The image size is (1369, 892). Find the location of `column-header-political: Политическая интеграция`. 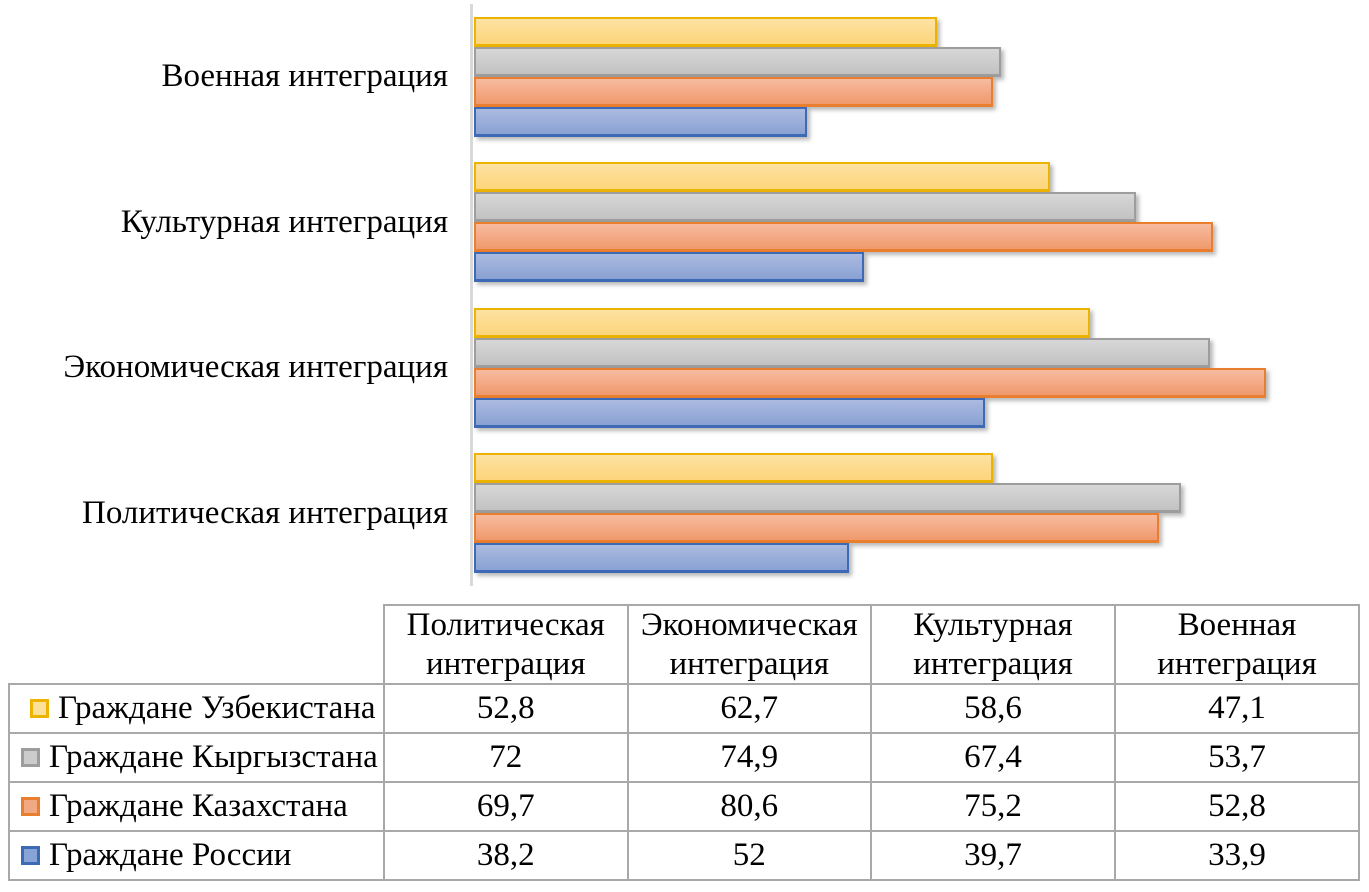

column-header-political: Политическая интеграция is located at coordinates (506, 644).